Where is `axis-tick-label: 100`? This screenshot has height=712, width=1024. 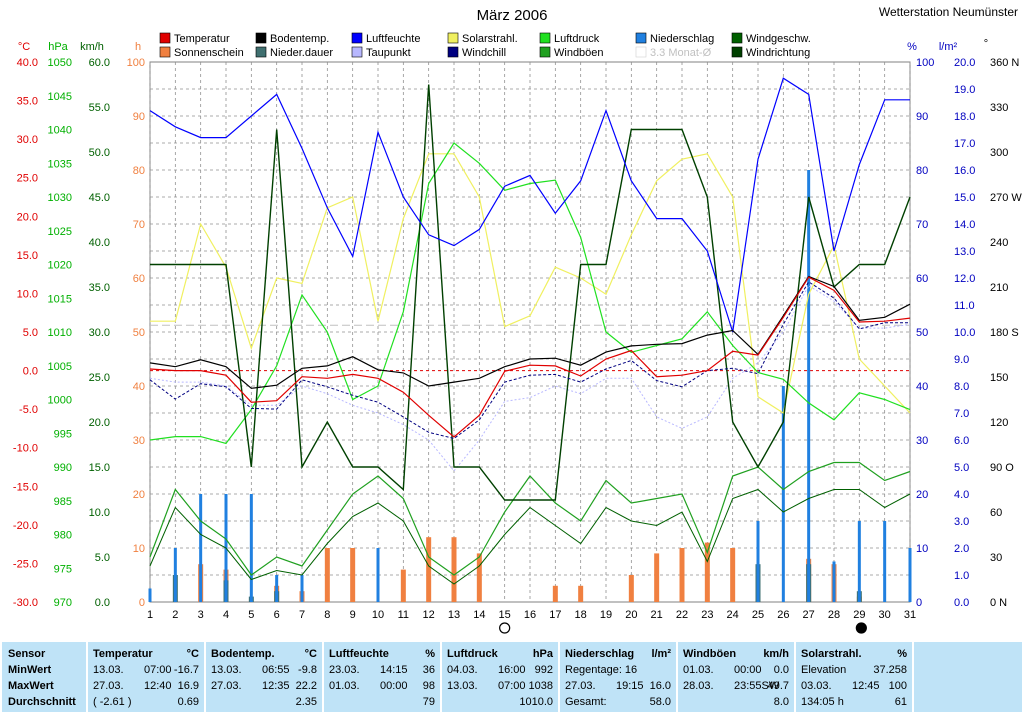
axis-tick-label: 100 is located at coordinates (925, 63).